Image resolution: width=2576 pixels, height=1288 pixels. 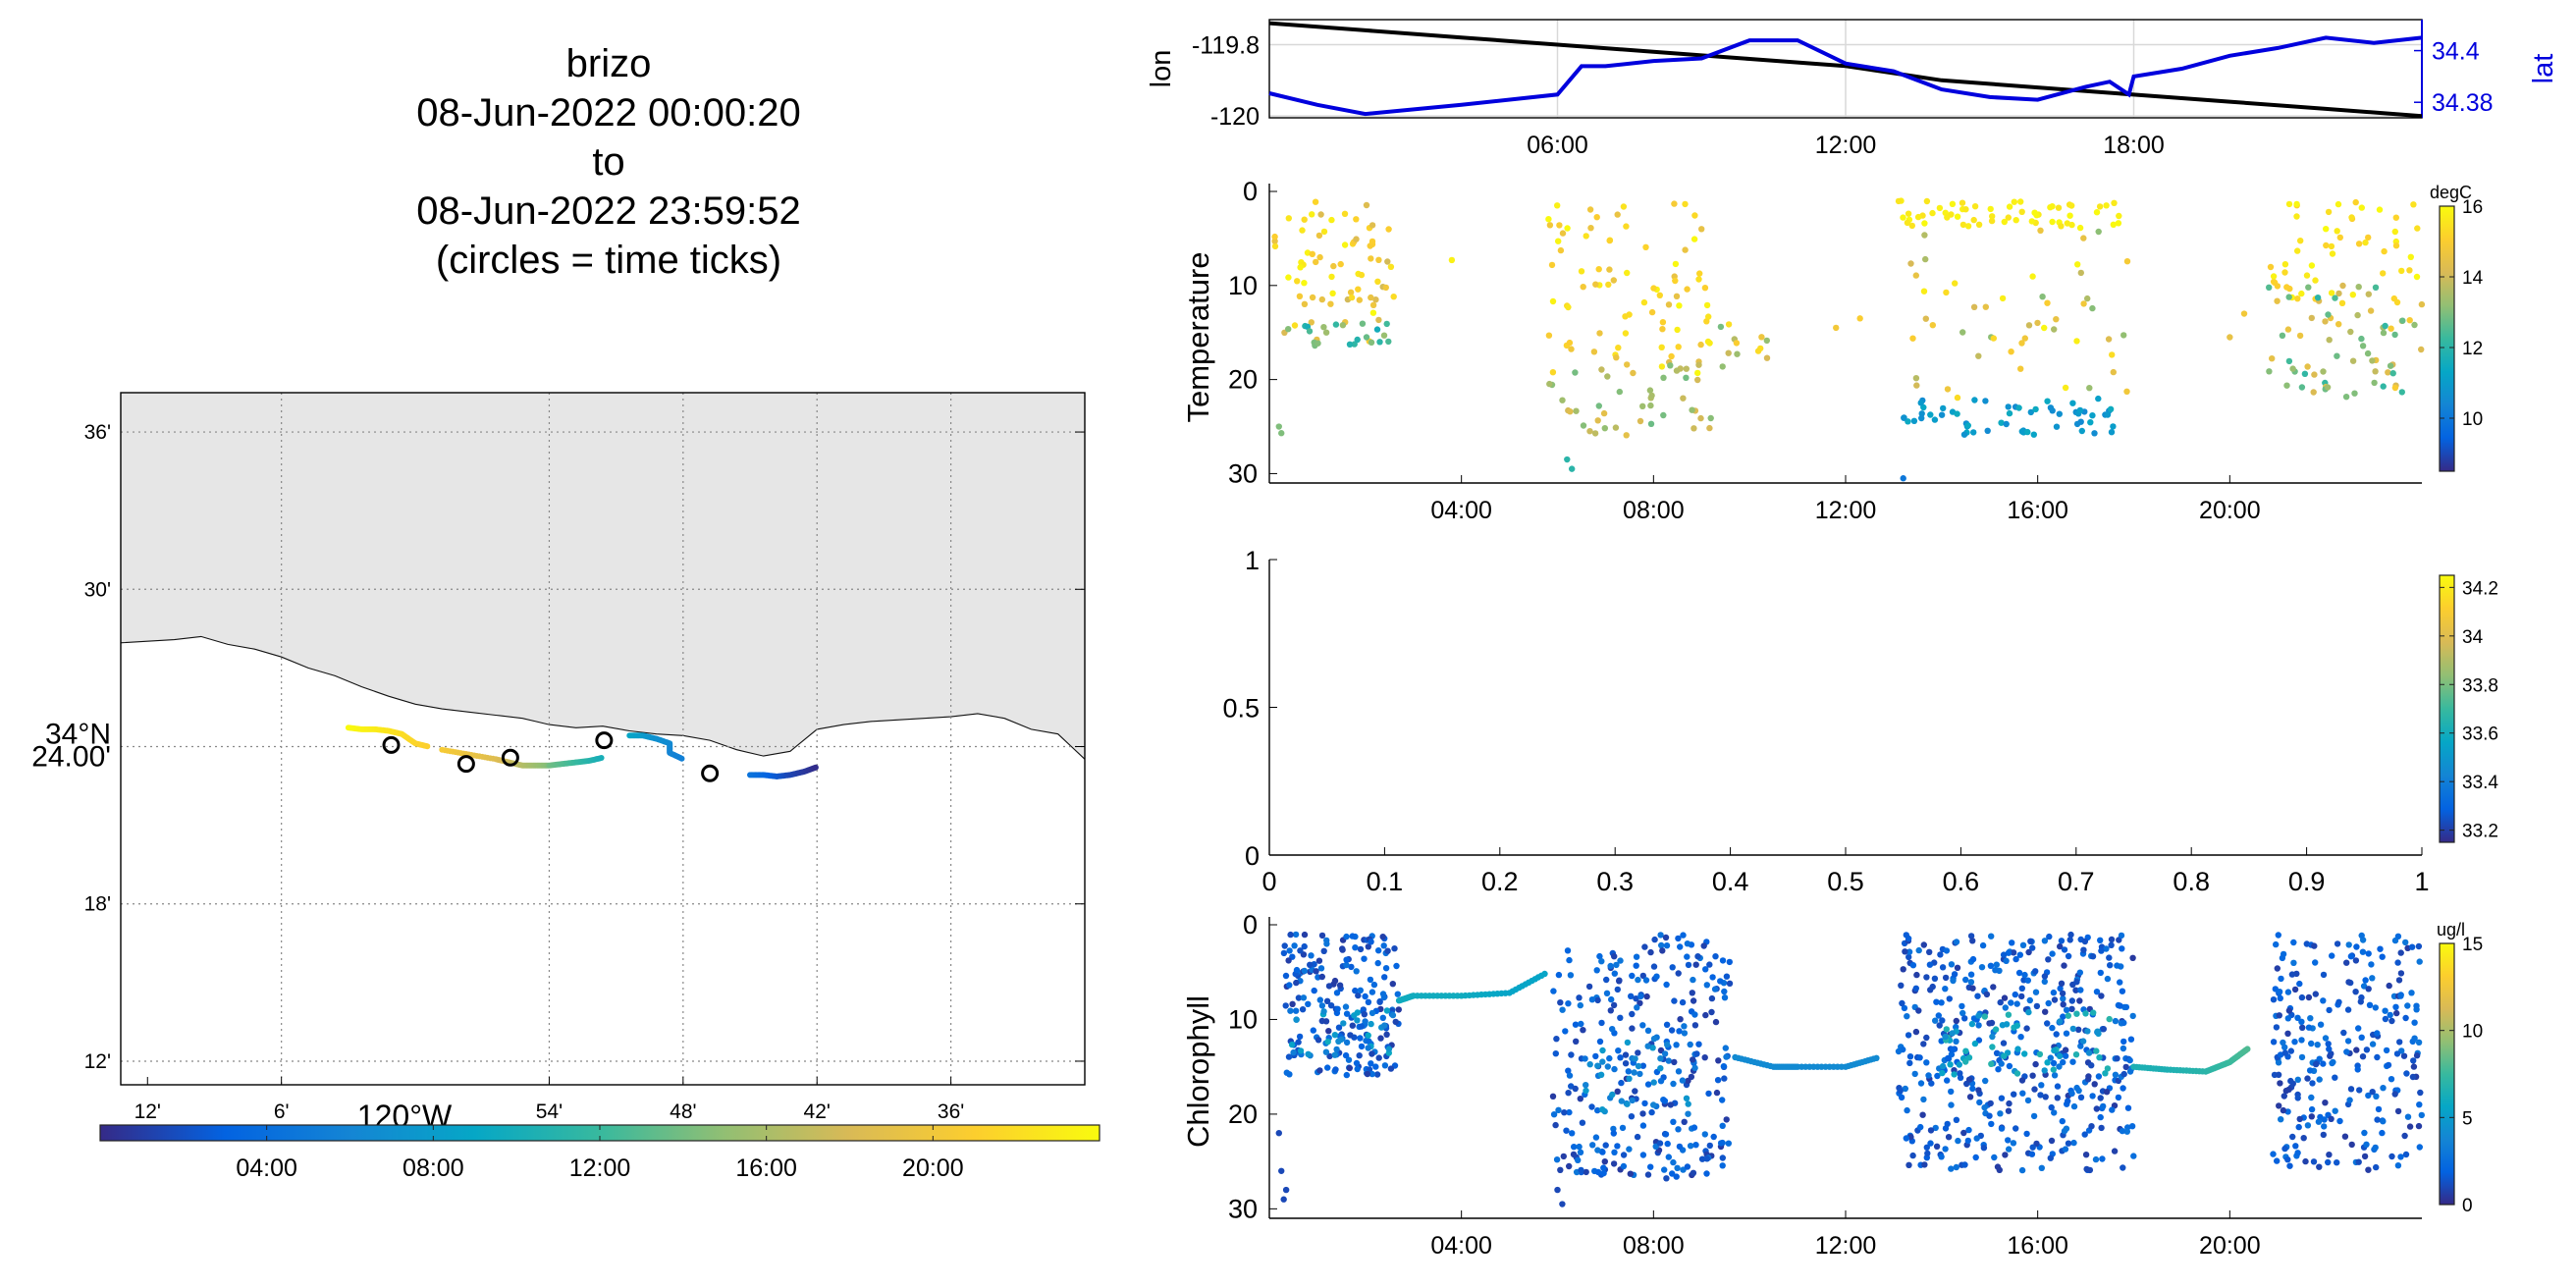 I want to click on y-tick-label: 10, so click(x=1243, y=285).